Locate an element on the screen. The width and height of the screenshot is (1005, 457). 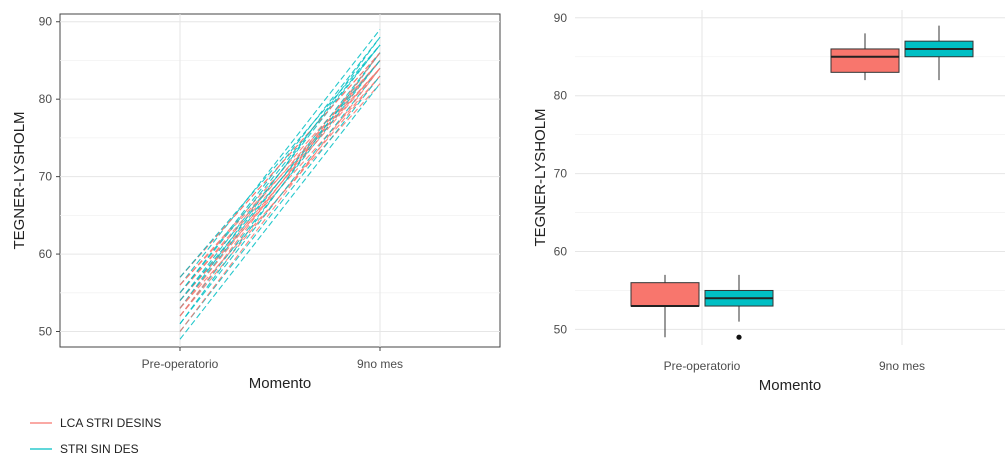
legend-label: LCA STRI DESINS is located at coordinates (110, 423).